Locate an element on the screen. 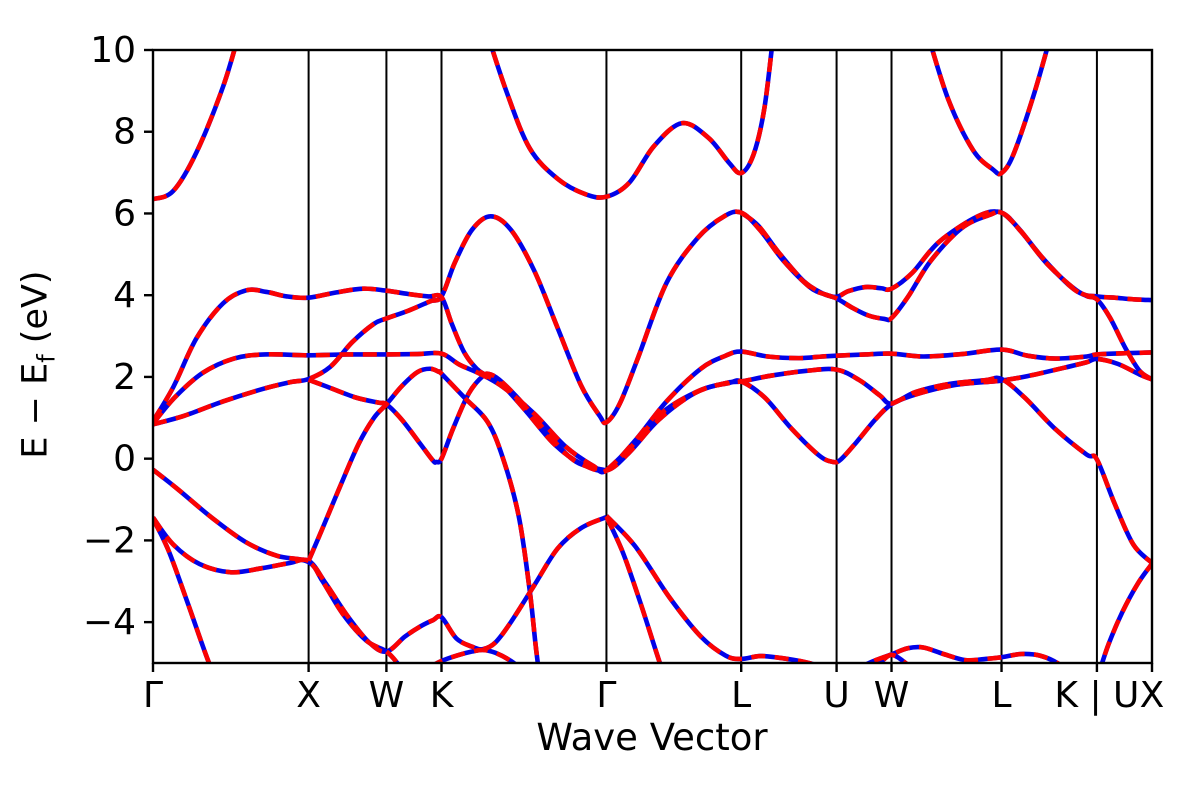 The height and width of the screenshot is (800, 1200). band-curve-dome-band-b-band-set-comparison is located at coordinates (945, 295).